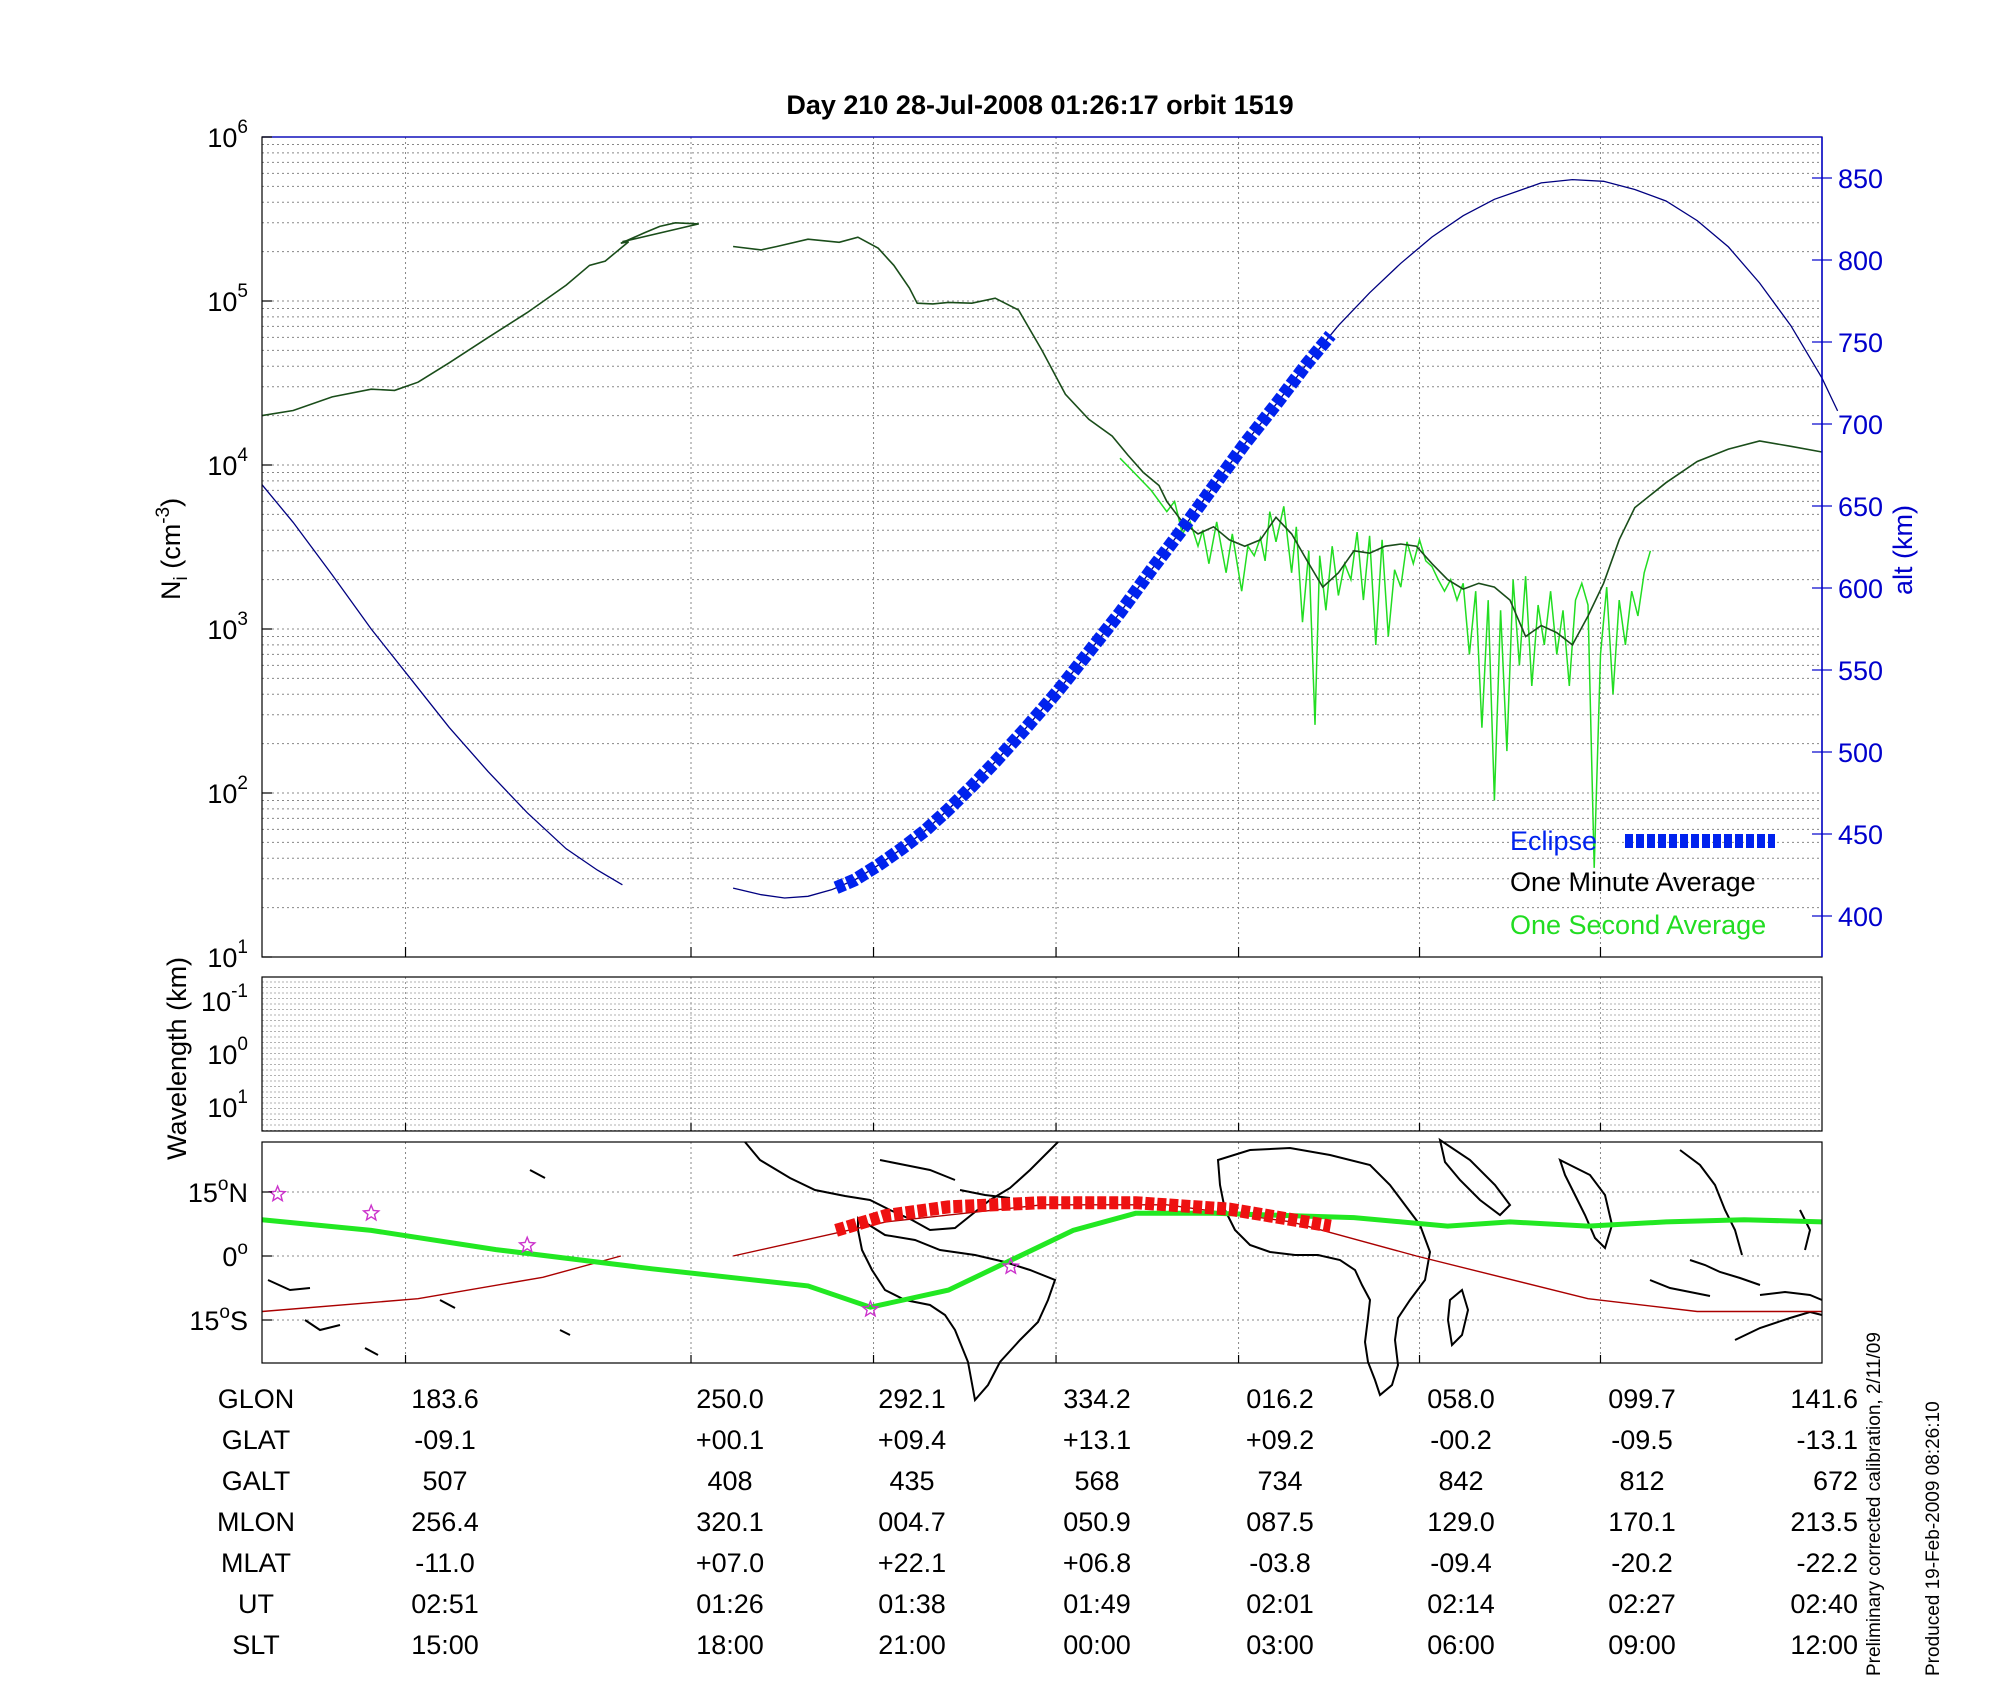  I want to click on table-cell: -00.2, so click(1461, 1440).